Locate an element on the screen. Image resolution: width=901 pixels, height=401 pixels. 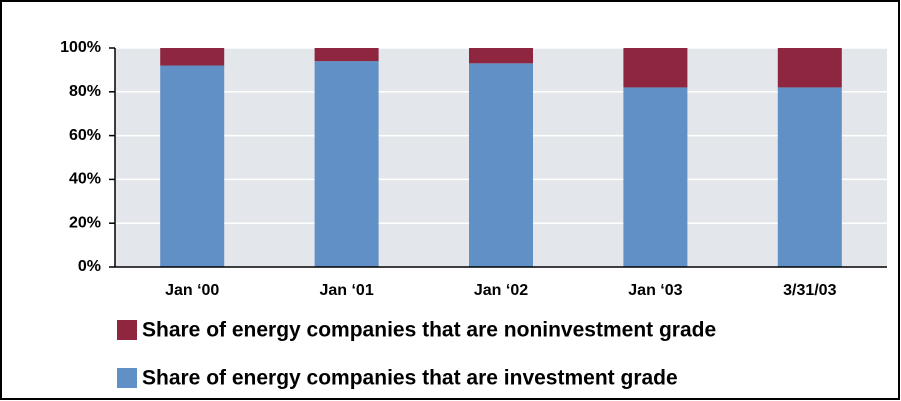
x-tick-label: Jan ‘02 is located at coordinates (501, 290).